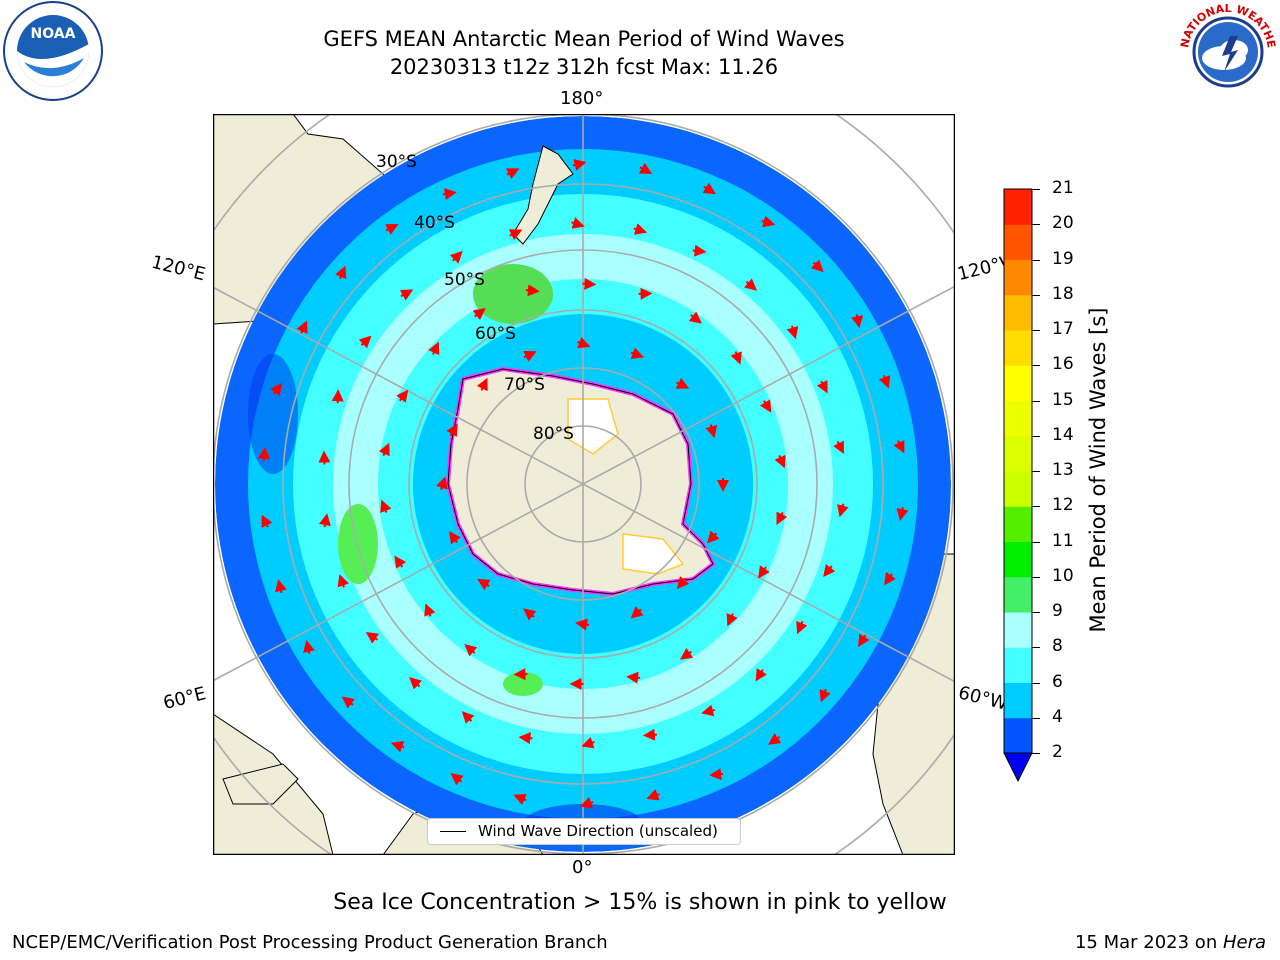 Image resolution: width=1280 pixels, height=960 pixels. I want to click on footer-date: 15 Mar 2023 on Hera, so click(1170, 942).